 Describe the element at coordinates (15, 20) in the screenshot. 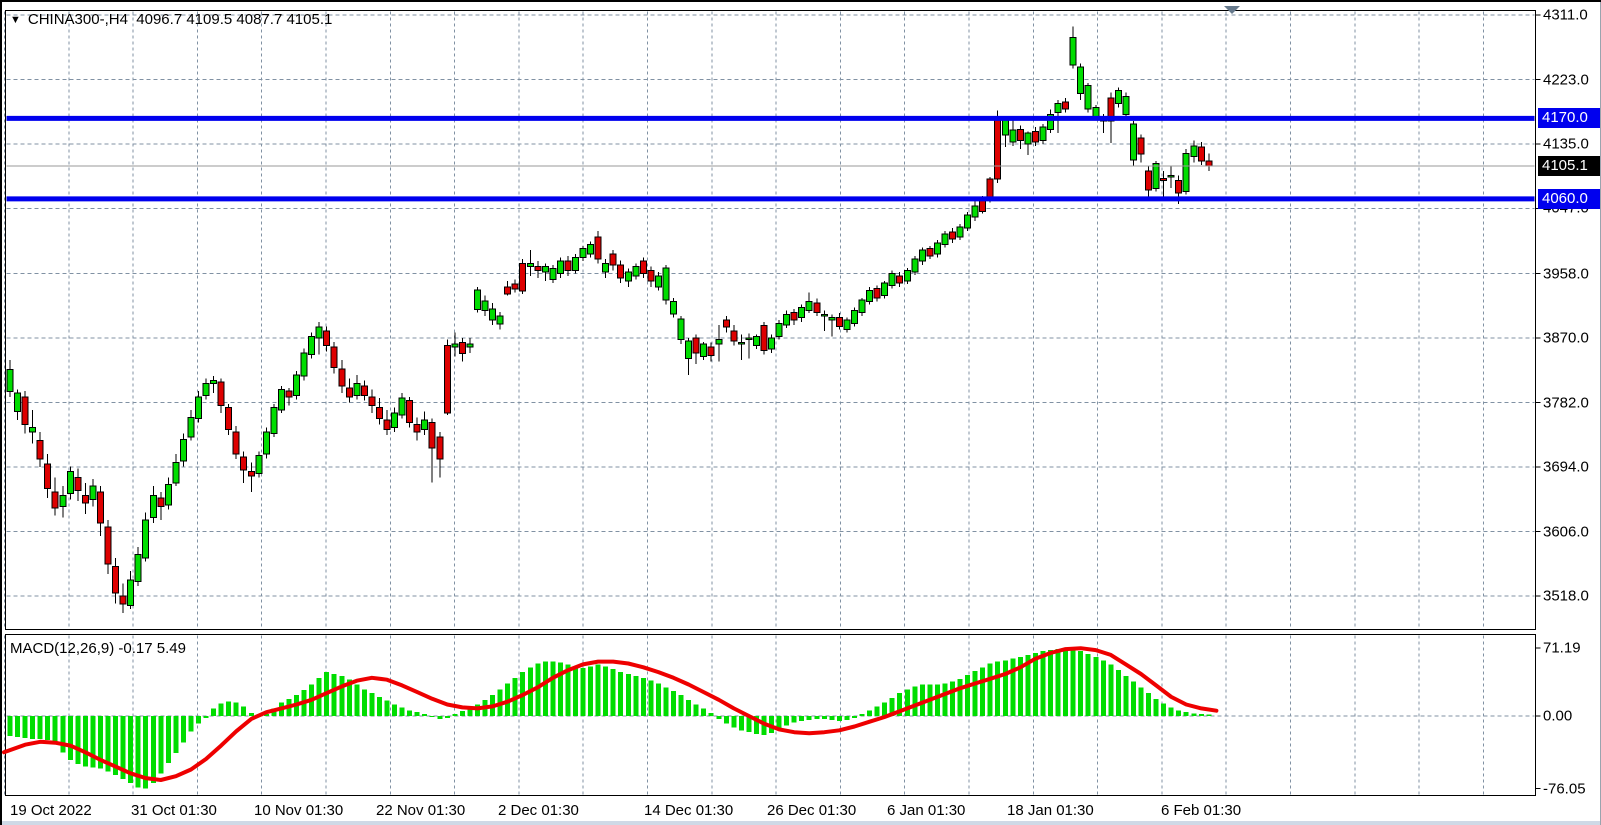

I see `symbol-dropdown-icon: ▼` at that location.